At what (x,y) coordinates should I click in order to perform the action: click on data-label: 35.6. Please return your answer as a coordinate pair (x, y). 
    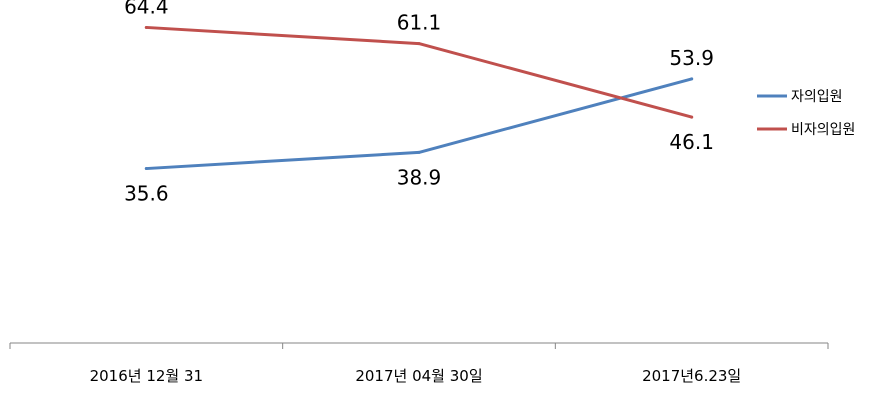
    Looking at the image, I should click on (146, 194).